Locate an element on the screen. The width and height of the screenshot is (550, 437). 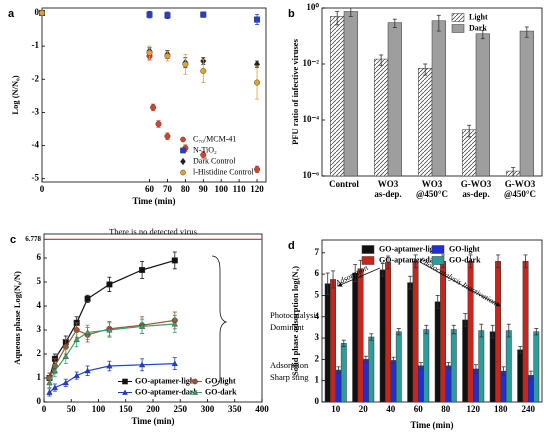
y-tick-label: 10⁰ is located at coordinates (312, 7).